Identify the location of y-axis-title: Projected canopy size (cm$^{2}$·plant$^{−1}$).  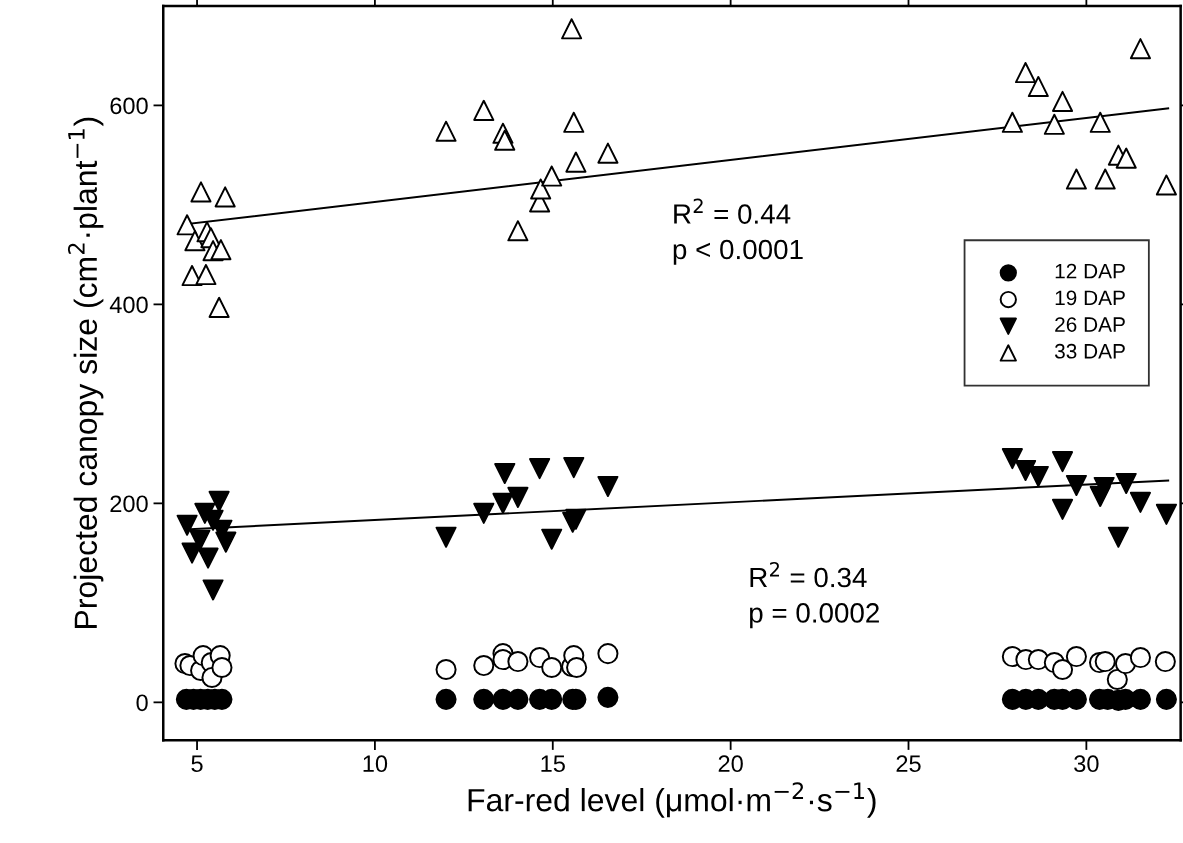
(85, 372).